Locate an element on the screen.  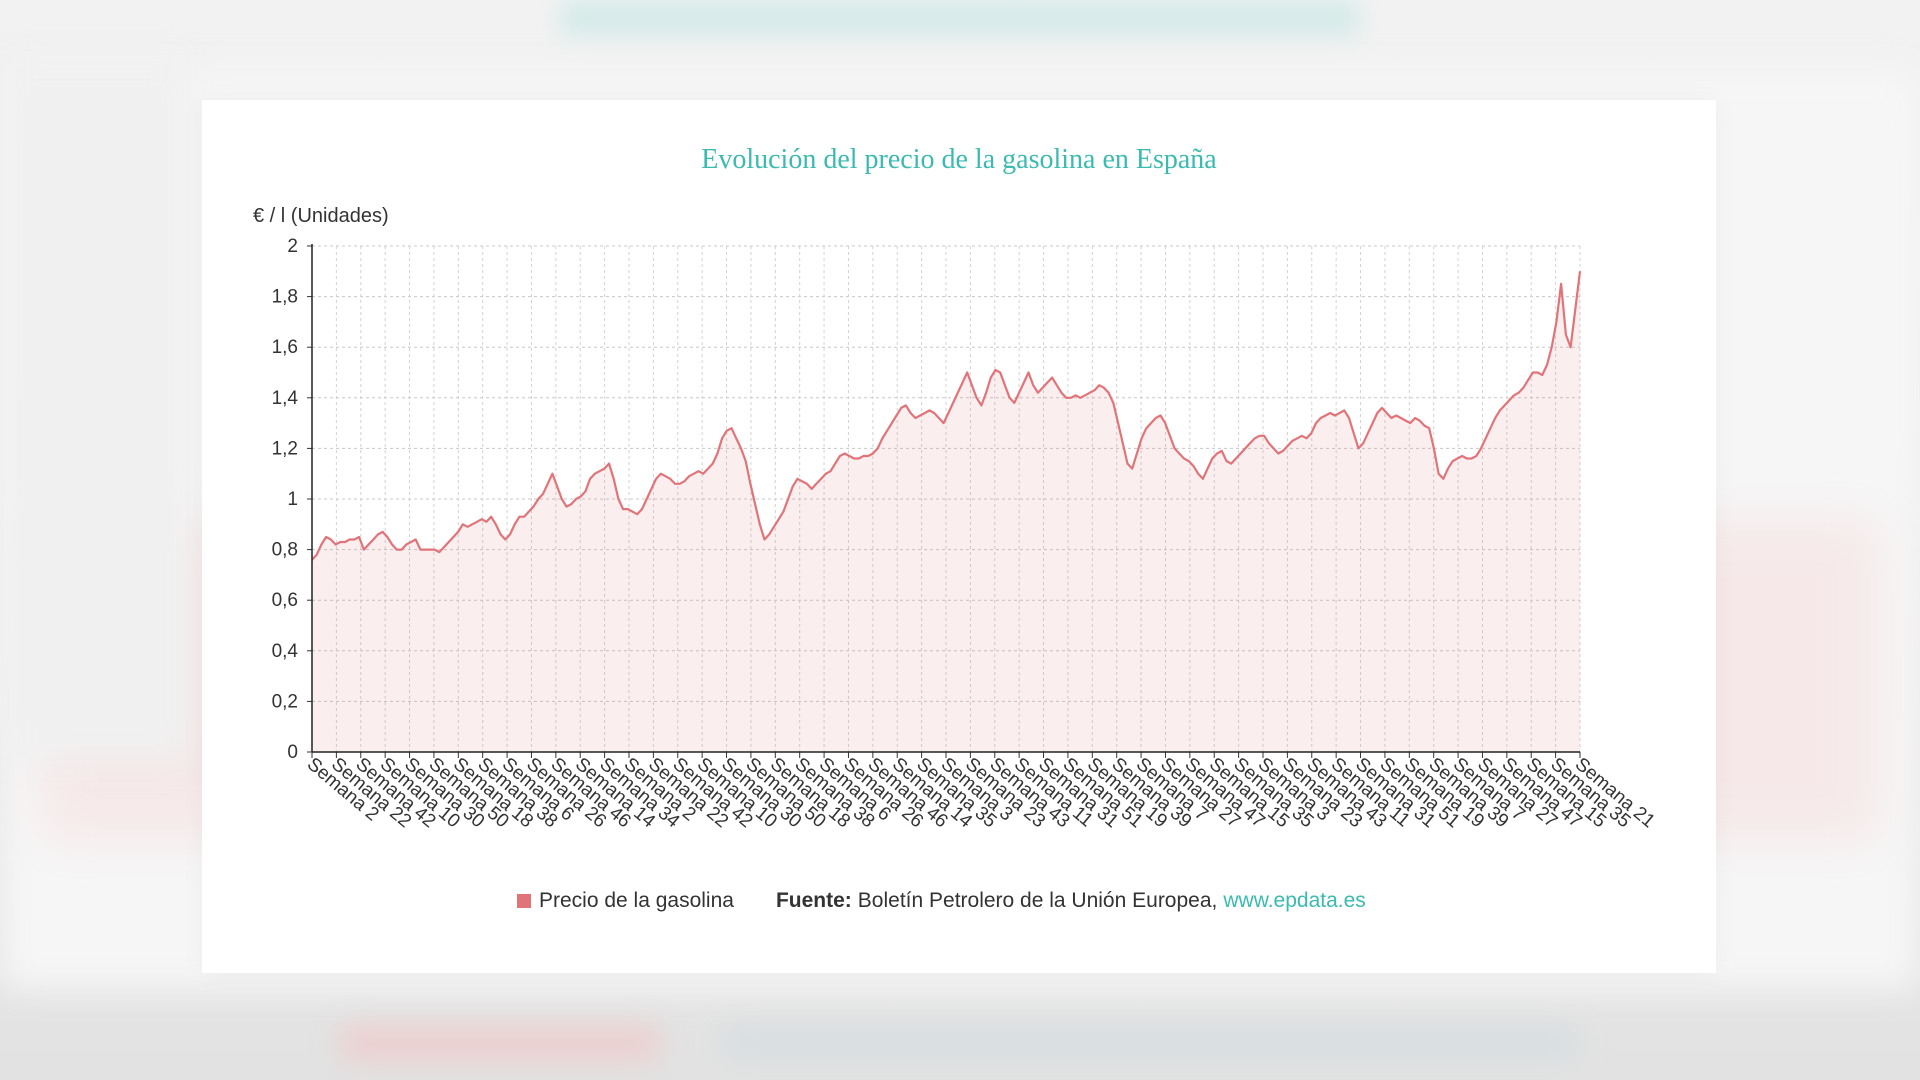
source-text: Boletín Petrolero de la Unión Europea, is located at coordinates (1037, 900).